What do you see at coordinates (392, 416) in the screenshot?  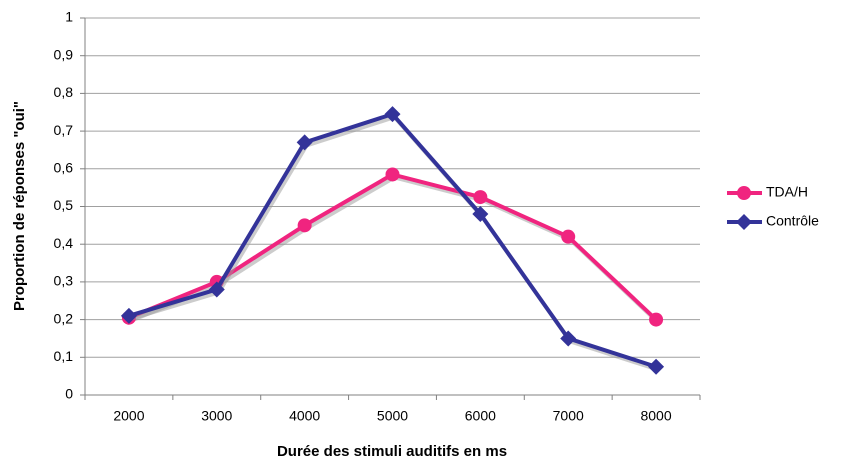 I see `x-tick-label: 5000` at bounding box center [392, 416].